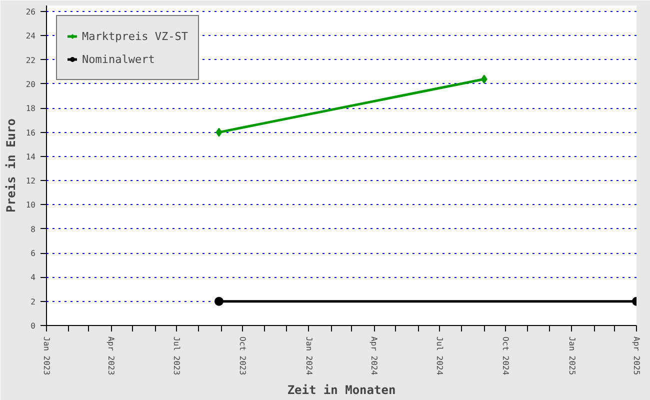 This screenshot has width=650, height=400. Describe the element at coordinates (31, 12) in the screenshot. I see `y-tick-label: 26` at that location.